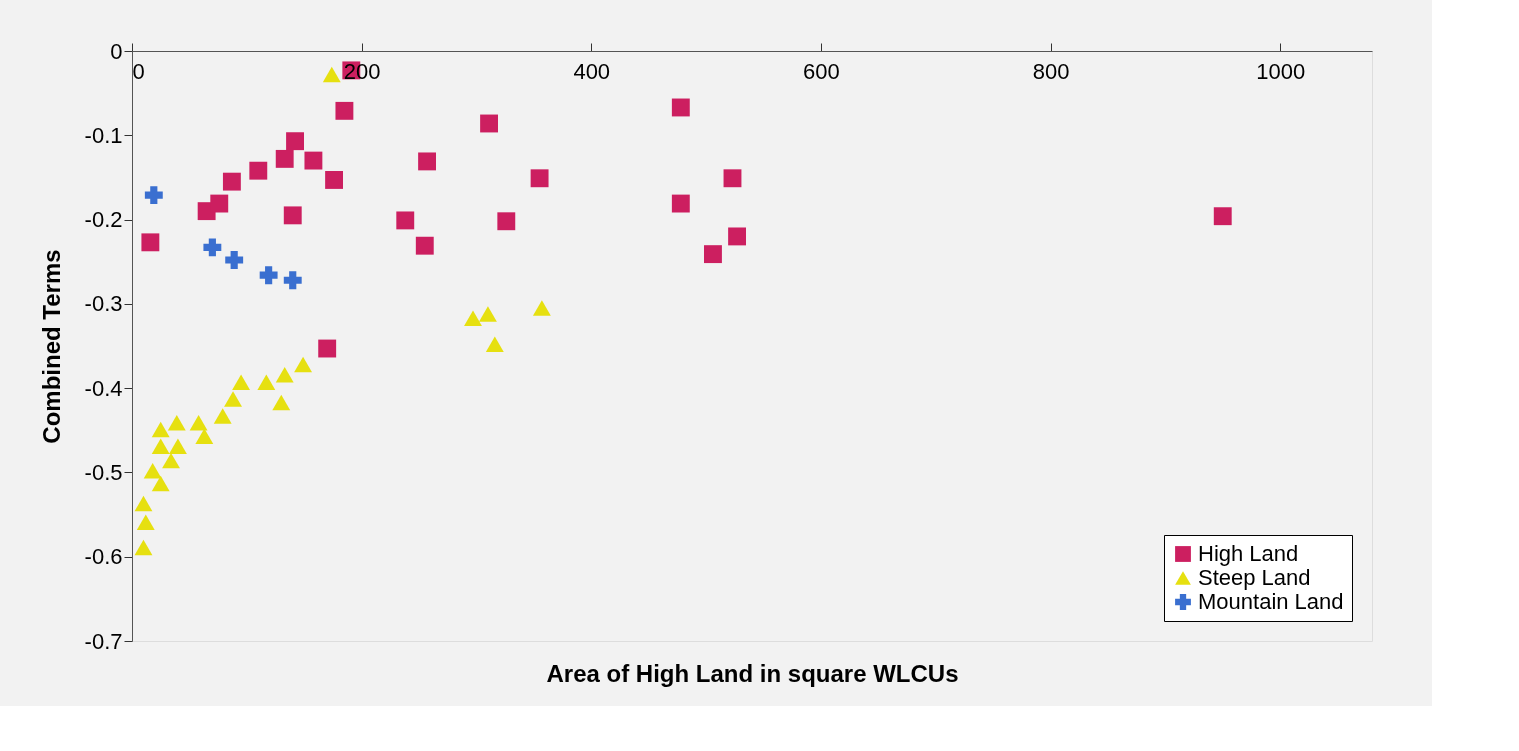 The height and width of the screenshot is (751, 1519). I want to click on legend-label: High Land, so click(1248, 553).